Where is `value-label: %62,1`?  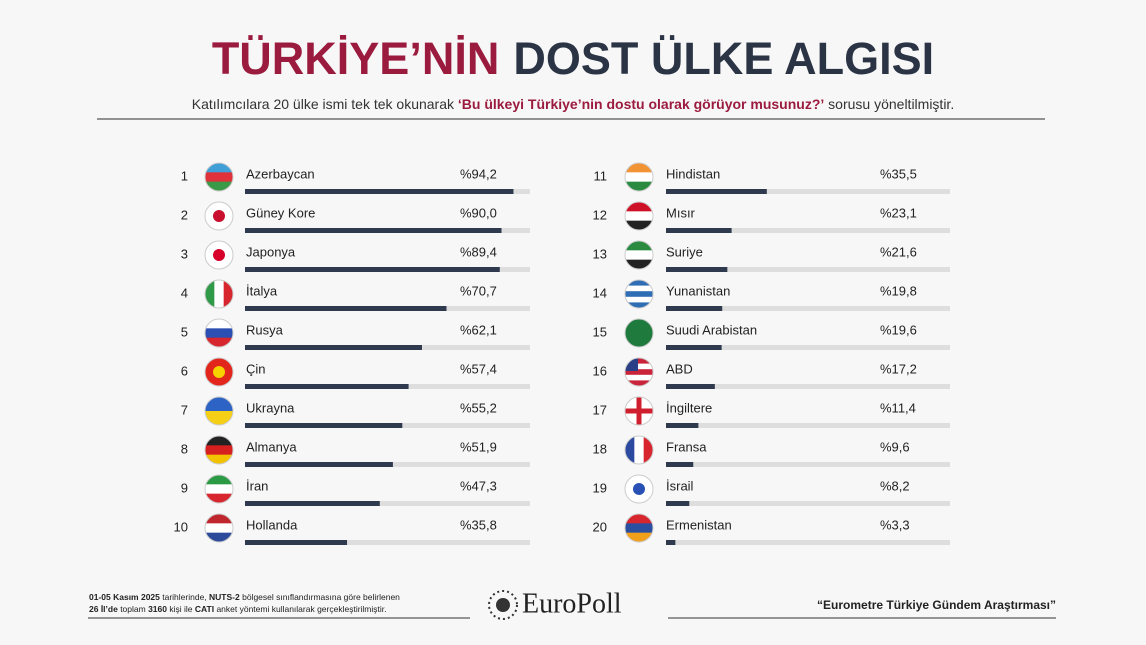
value-label: %62,1 is located at coordinates (478, 329).